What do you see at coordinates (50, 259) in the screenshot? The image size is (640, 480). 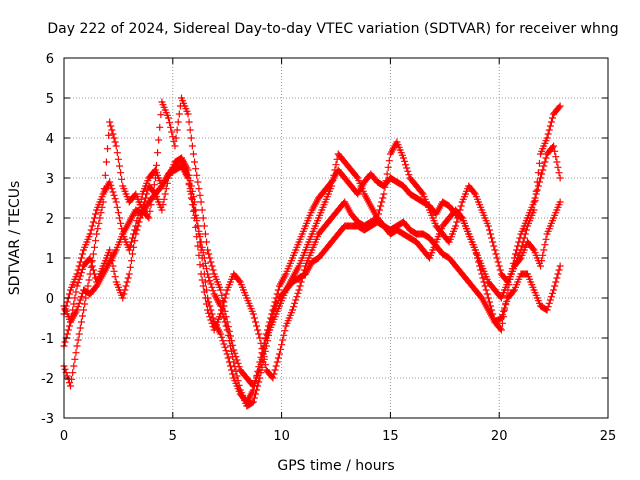 I see `y-tick-label: 1` at bounding box center [50, 259].